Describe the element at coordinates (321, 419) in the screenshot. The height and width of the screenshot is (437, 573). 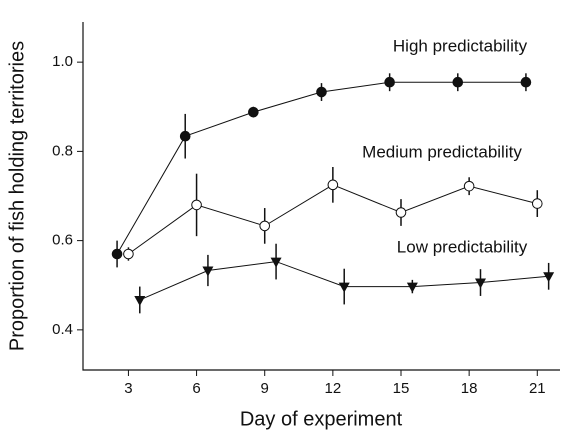
I see `x-axis-title: Day of experiment` at that location.